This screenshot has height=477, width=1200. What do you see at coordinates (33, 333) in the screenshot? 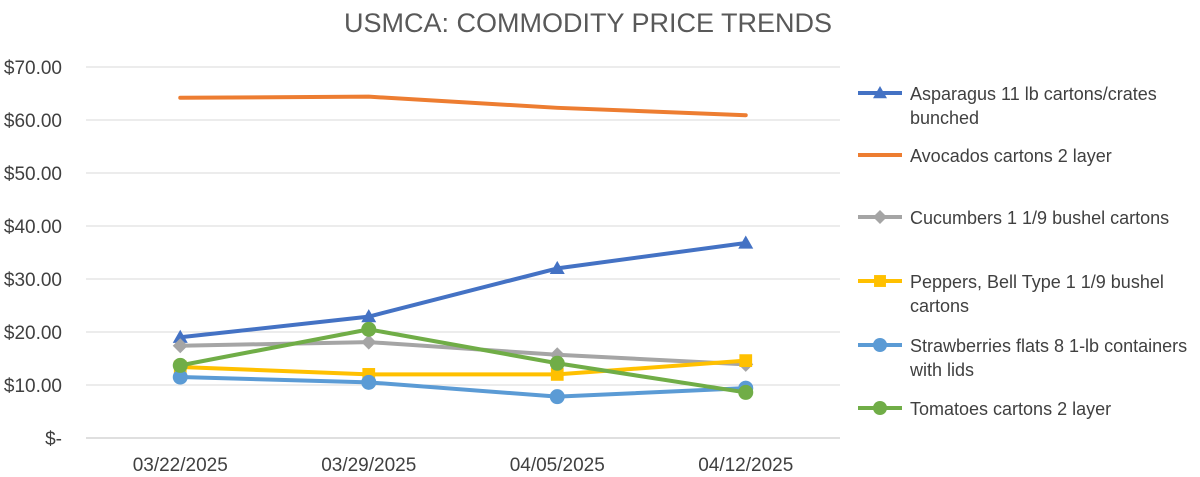
I see `y-tick-label: $20.00` at bounding box center [33, 333].